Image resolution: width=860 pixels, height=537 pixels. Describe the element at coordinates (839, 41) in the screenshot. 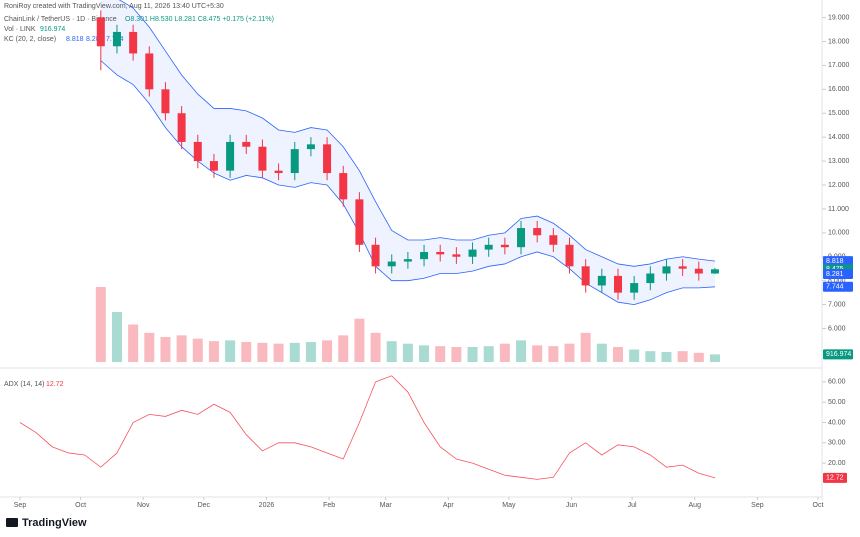

I see `y-tick-label: 18.000` at that location.